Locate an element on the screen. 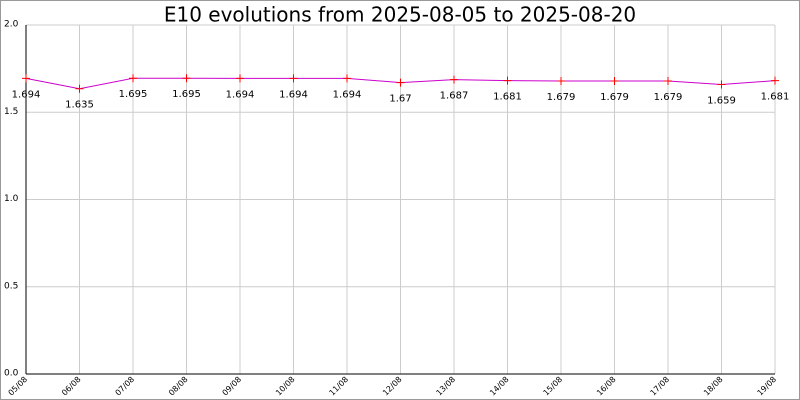  data-label: 1.635 is located at coordinates (79, 105).